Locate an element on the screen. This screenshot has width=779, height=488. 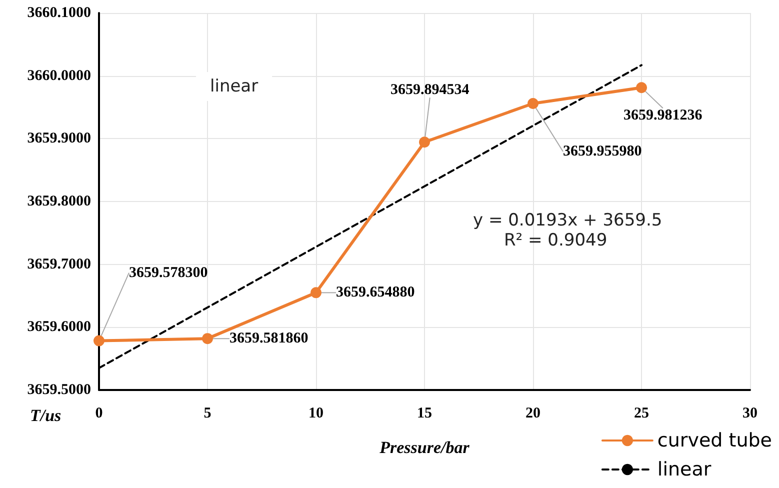
x-tick-label: 25 is located at coordinates (641, 414).